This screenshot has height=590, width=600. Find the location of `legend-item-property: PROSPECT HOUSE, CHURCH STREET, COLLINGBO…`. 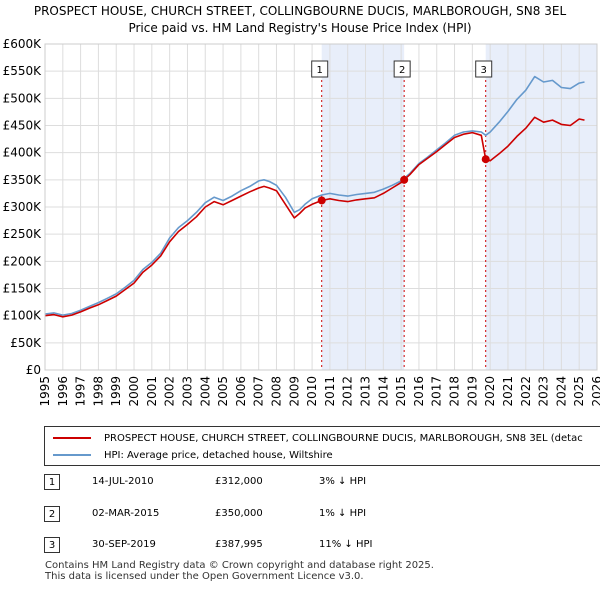

legend-item-property: PROSPECT HOUSE, CHURCH STREET, COLLINGBO… is located at coordinates (314, 438).